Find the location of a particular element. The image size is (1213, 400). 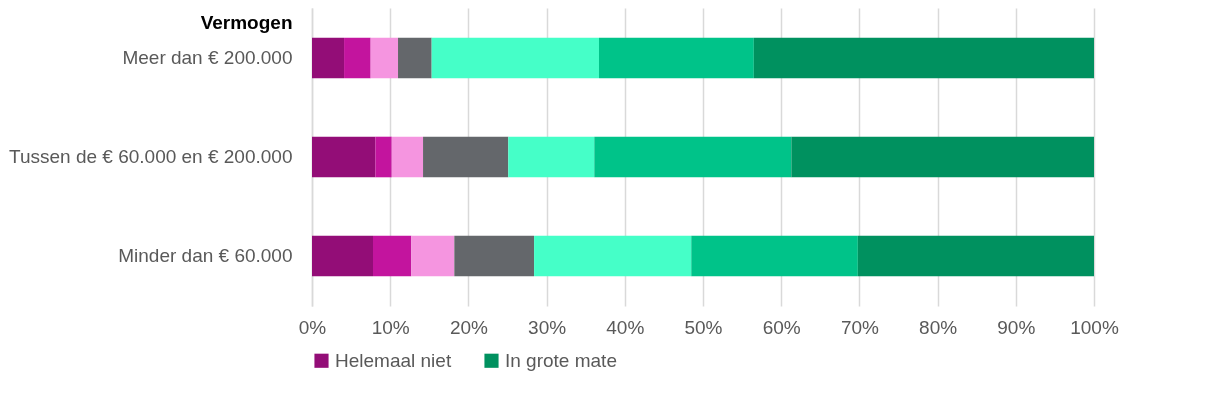

y-axis-title: Vermogen is located at coordinates (246, 22).